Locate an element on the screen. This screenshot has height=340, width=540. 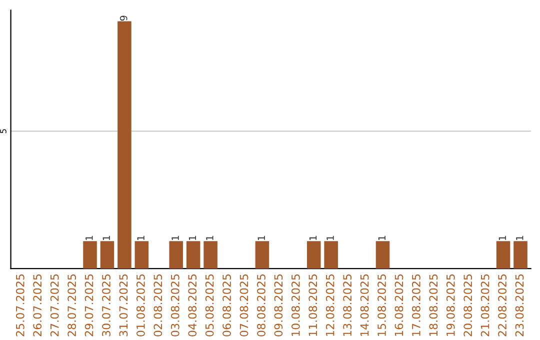
x-tick-label: 10.08.2025 is located at coordinates (295, 305).